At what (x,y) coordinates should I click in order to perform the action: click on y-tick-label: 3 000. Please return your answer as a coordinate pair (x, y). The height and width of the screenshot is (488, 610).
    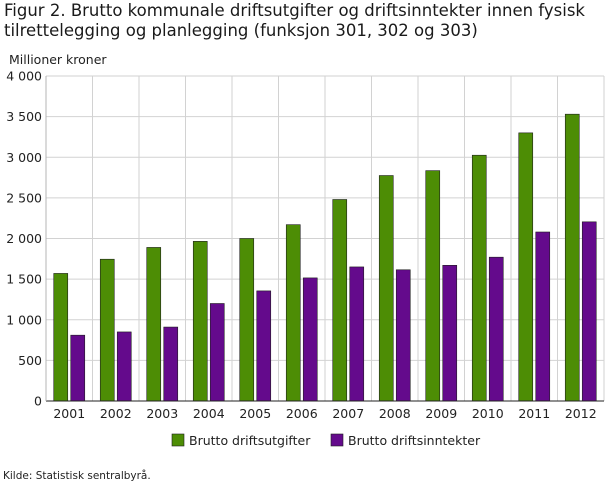
    Looking at the image, I should click on (24, 157).